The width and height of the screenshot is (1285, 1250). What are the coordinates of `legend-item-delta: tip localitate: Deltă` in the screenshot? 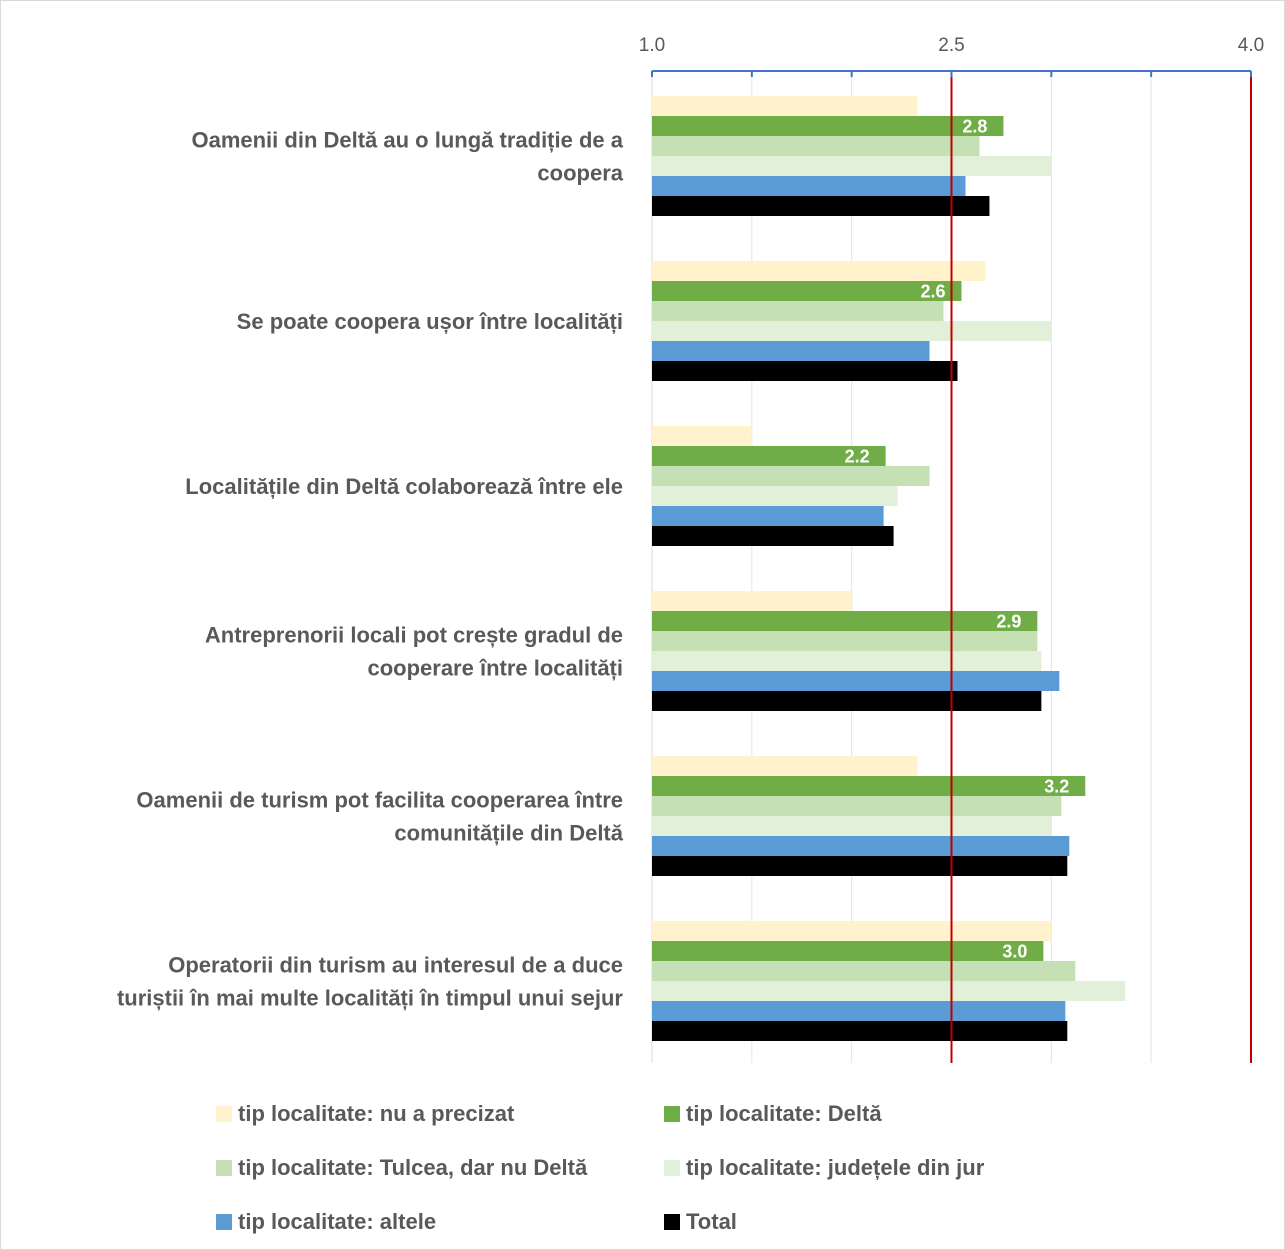 It's located at (773, 1114).